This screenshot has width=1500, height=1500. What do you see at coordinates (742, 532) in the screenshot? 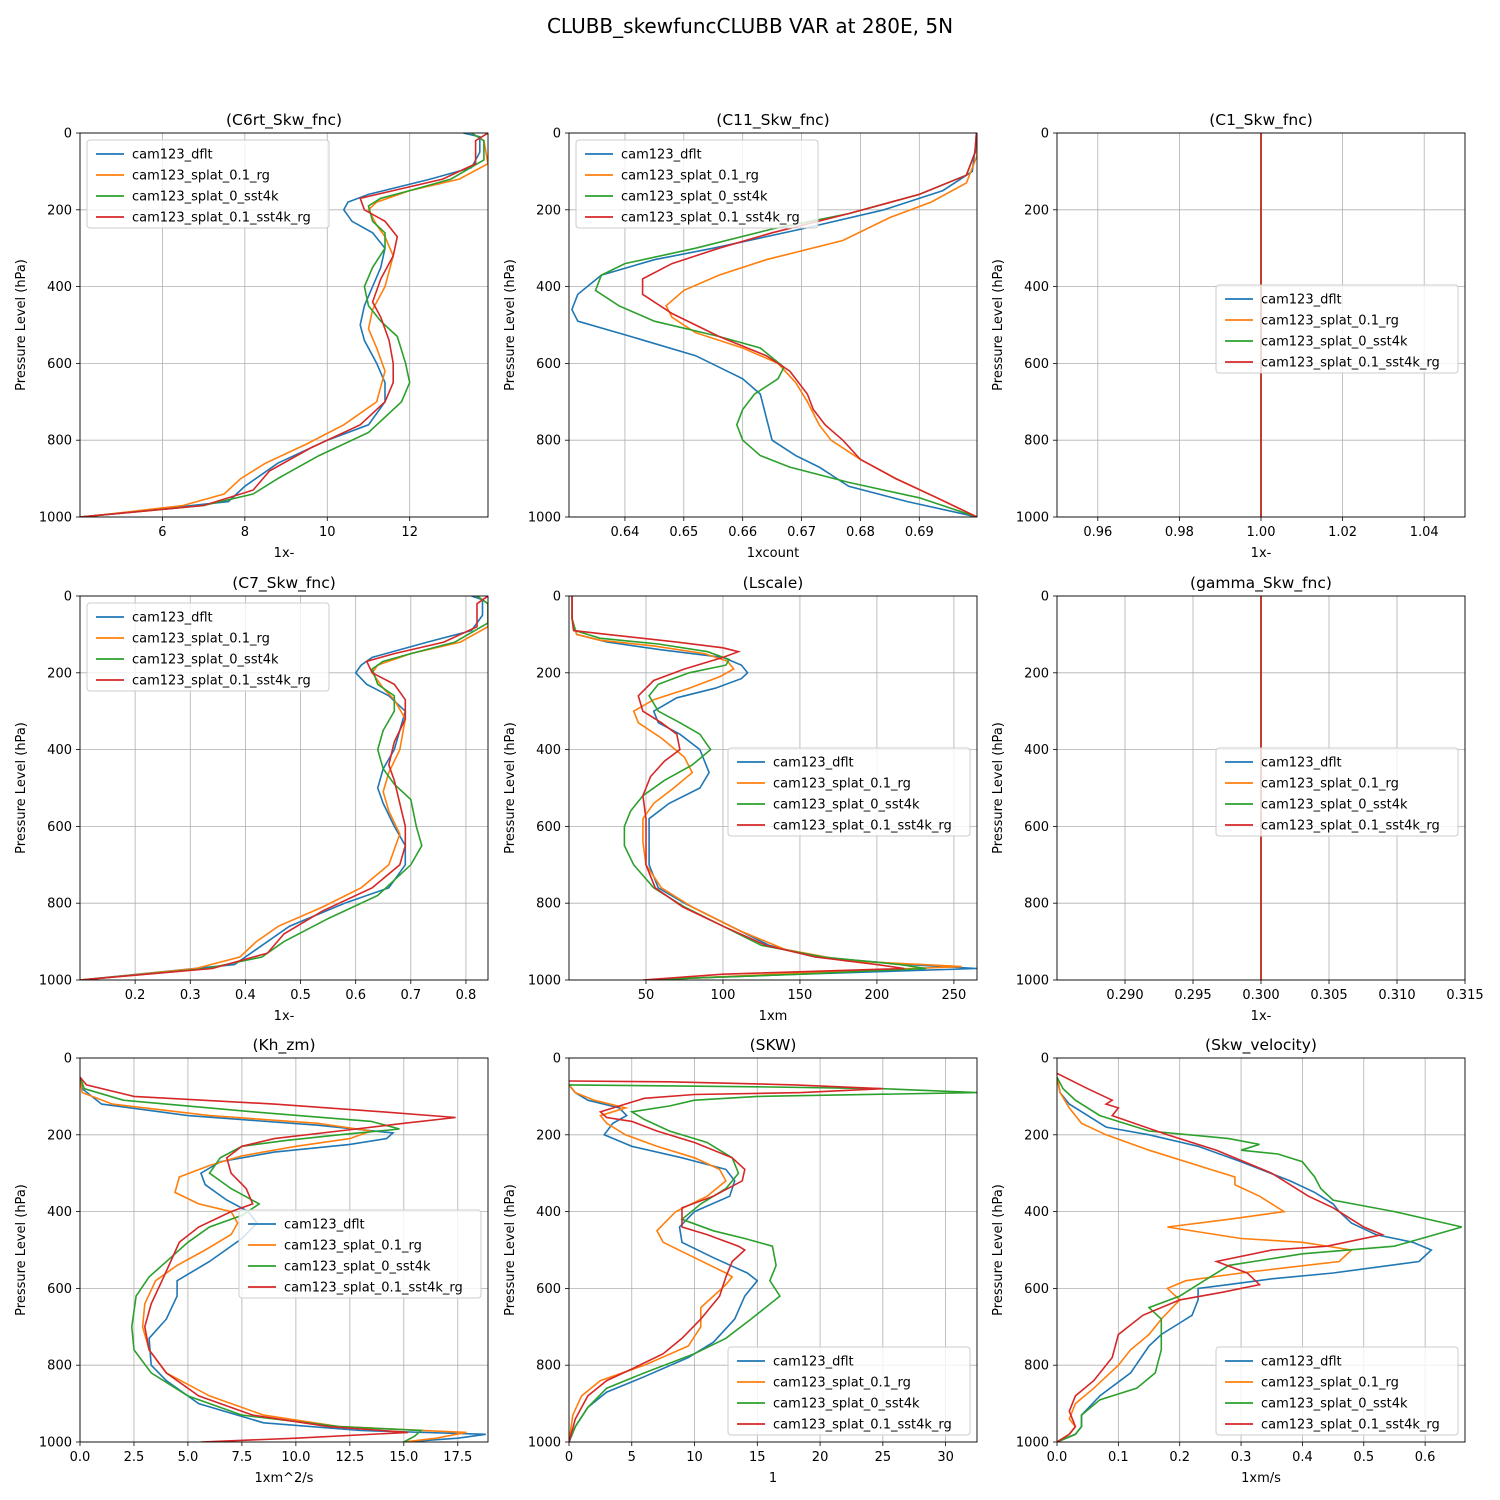
I see `x-tick-label: 0.66` at bounding box center [742, 532].